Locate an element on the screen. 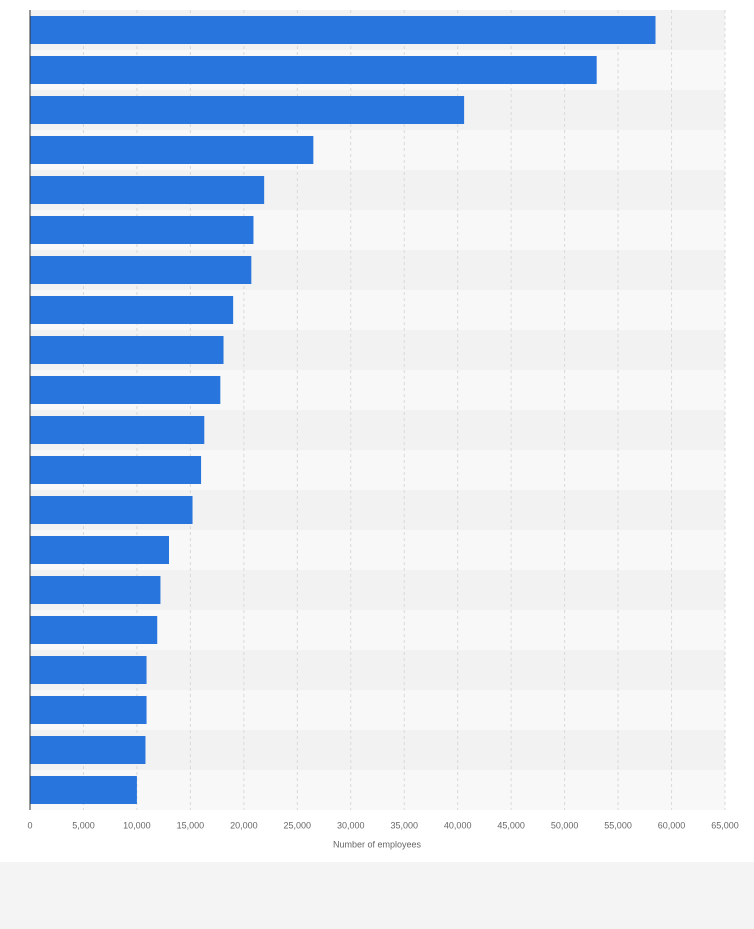 This screenshot has height=929, width=754. x-tick-label: 35,000 is located at coordinates (404, 825).